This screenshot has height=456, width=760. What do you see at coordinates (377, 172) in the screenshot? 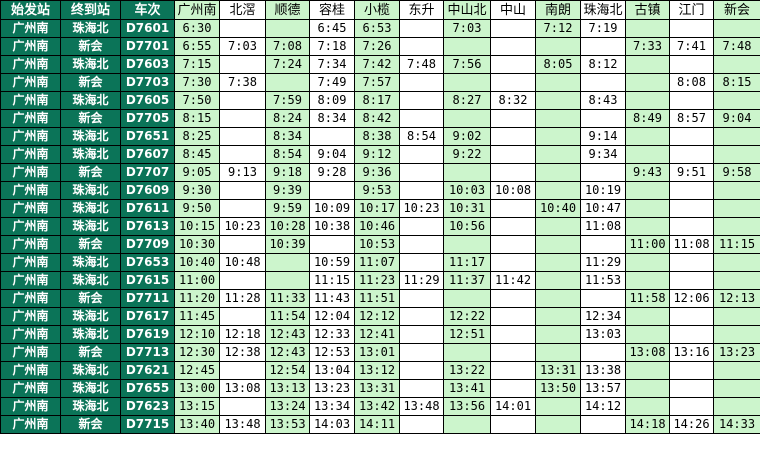
I see `time-cell: 9:36` at bounding box center [377, 172].